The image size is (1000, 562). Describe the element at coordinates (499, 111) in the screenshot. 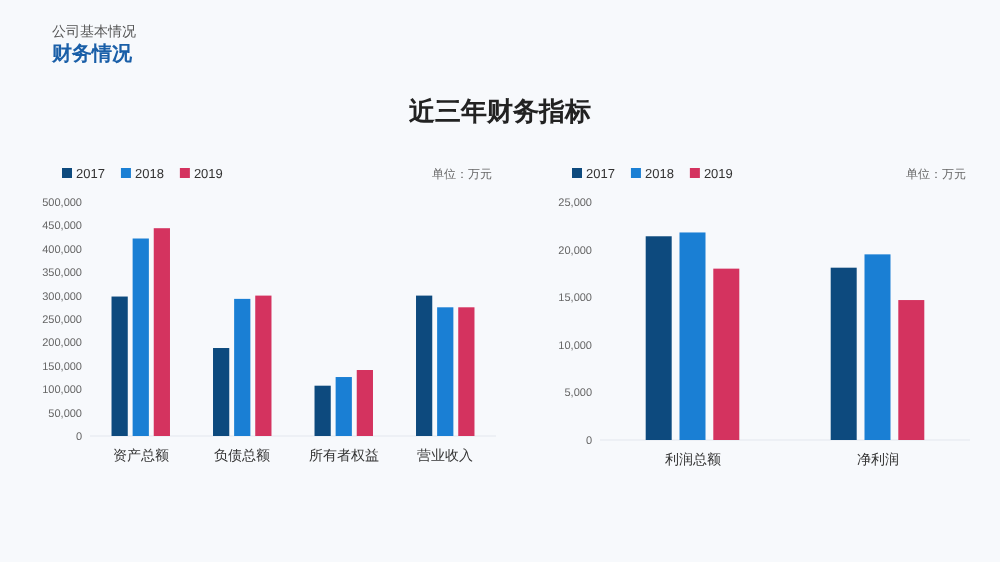

I see `chart-title: 近三年财务指标` at that location.